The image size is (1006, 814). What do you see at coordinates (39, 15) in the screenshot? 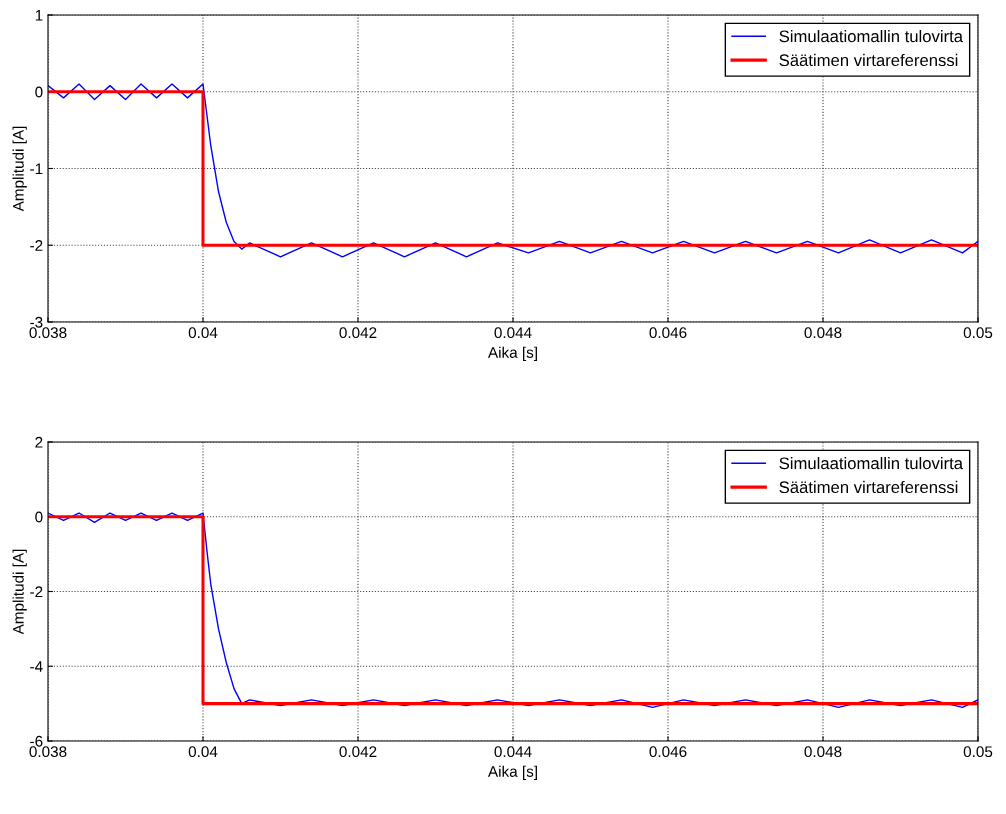
I see `y-tick-label: 1` at bounding box center [39, 15].